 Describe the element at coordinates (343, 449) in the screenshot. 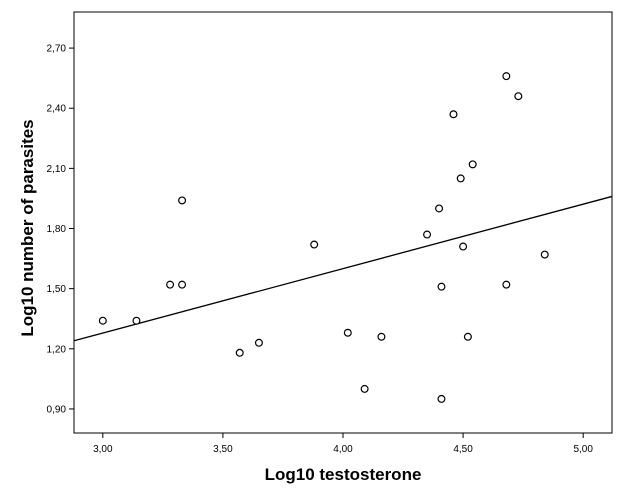

I see `x-tick-label: 4,00` at that location.